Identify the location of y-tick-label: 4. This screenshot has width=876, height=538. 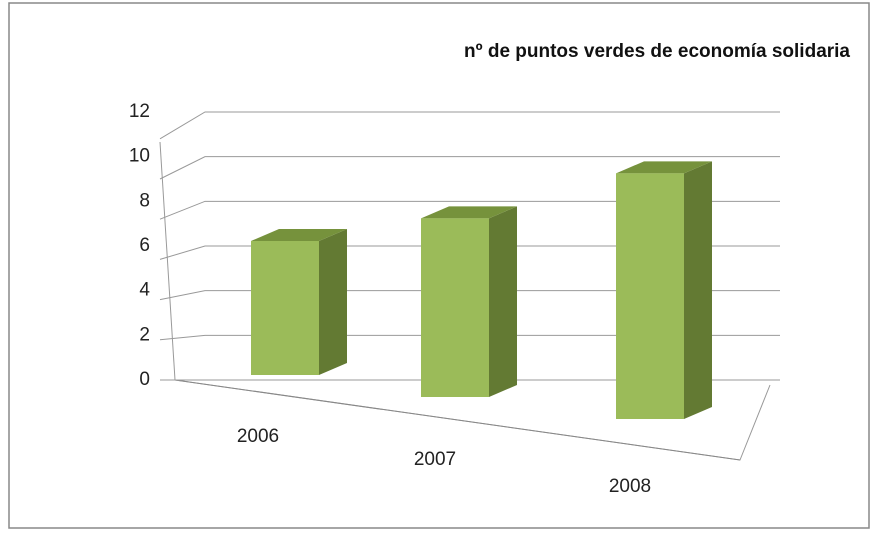
(144, 290).